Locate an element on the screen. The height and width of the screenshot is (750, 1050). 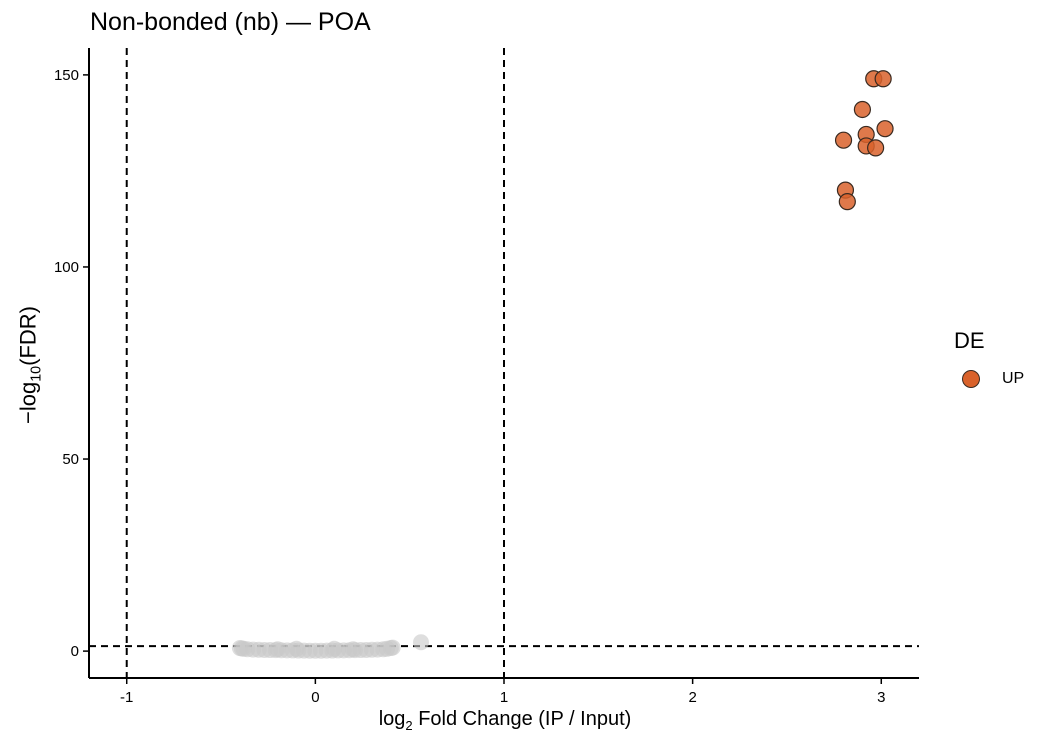
x-tick-label-1: 0 is located at coordinates (315, 697).